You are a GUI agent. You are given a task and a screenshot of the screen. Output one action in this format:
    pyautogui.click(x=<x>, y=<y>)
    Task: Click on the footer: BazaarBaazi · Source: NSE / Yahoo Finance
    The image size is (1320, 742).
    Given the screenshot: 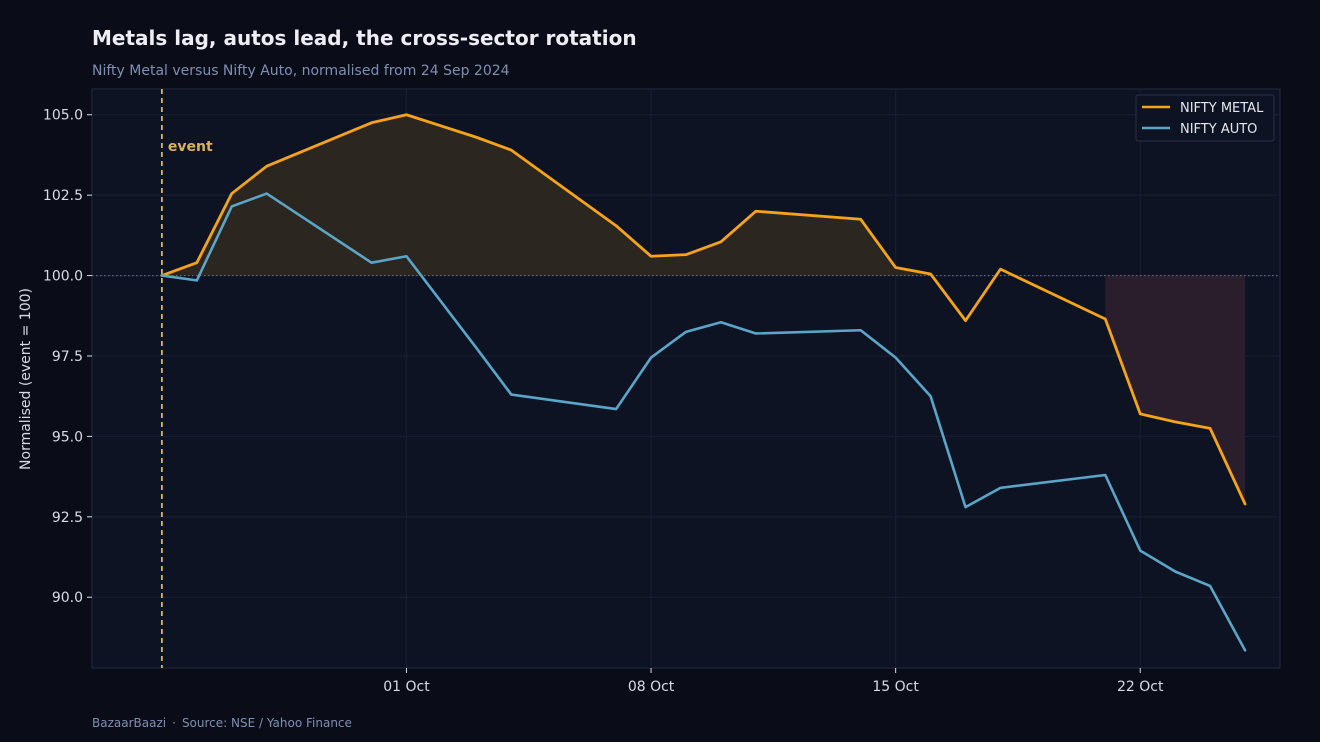 What is the action you would take?
    pyautogui.click(x=222, y=723)
    